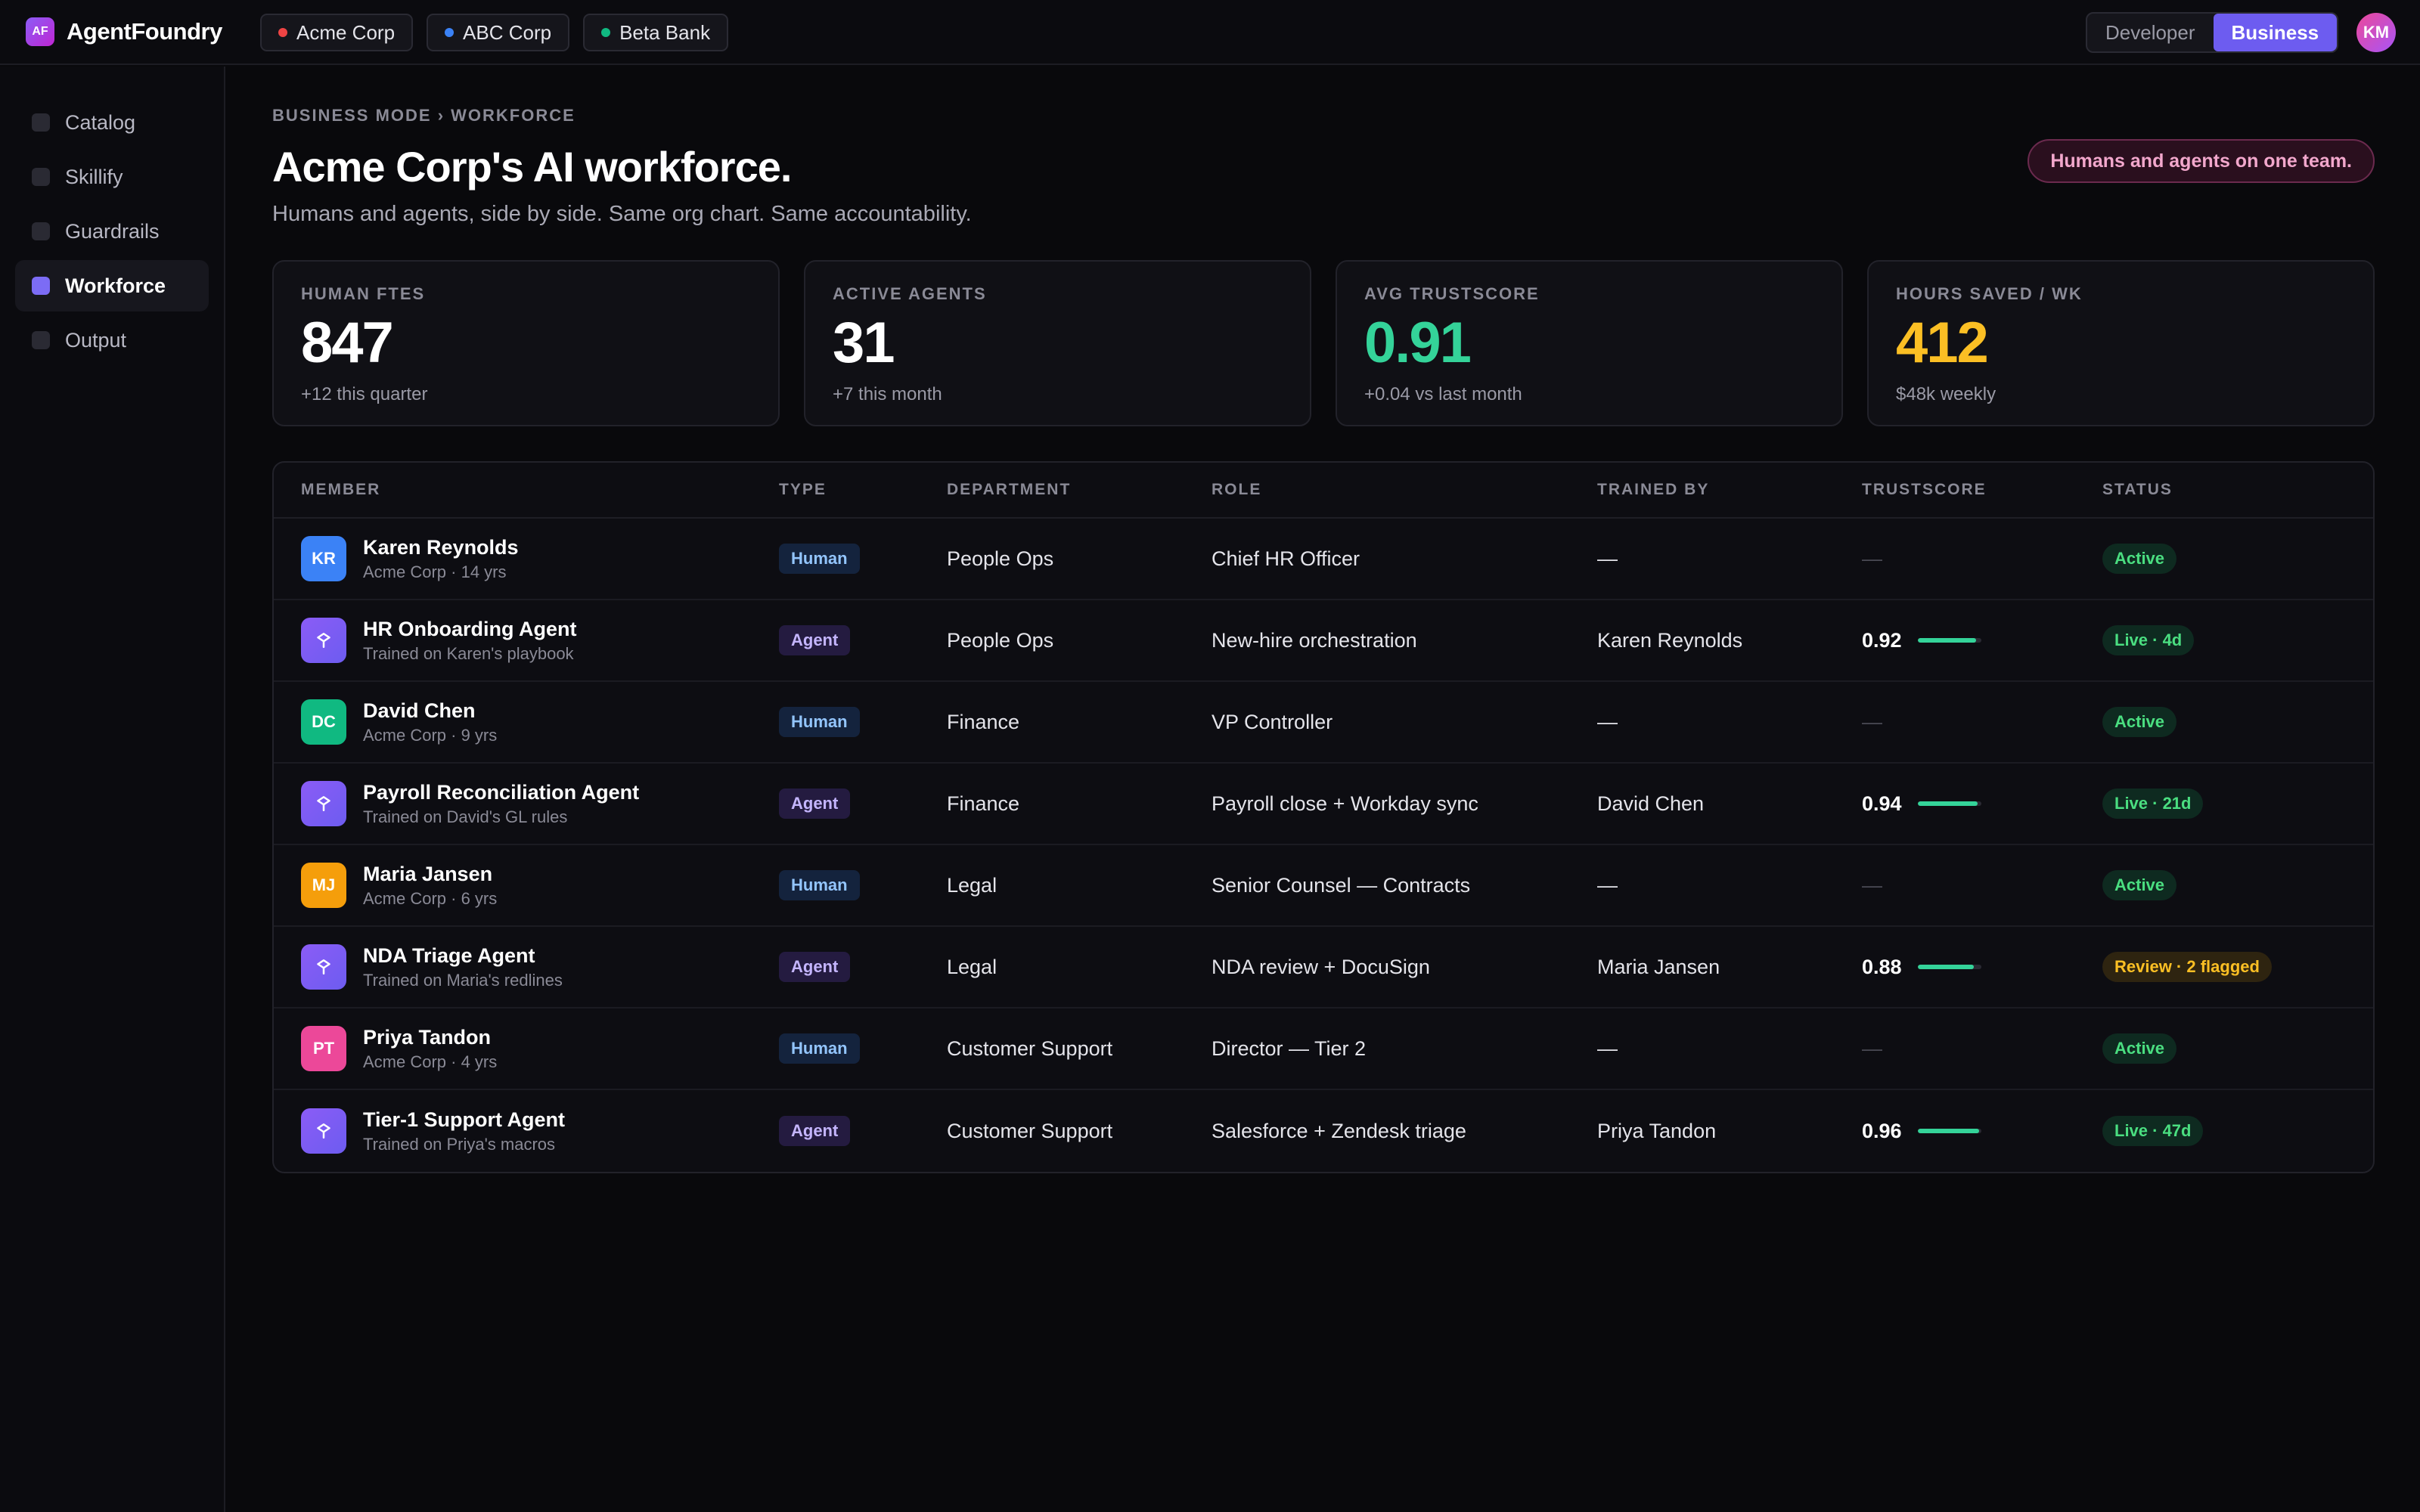  What do you see at coordinates (1404, 1132) in the screenshot?
I see `role-cell: Salesforce + Zendesk triage` at bounding box center [1404, 1132].